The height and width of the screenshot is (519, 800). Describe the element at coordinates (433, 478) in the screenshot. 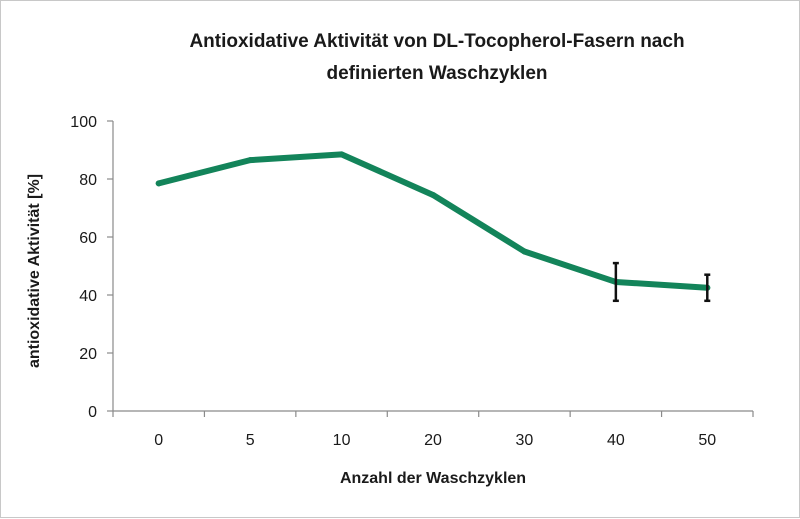

I see `x-axis-title: Anzahl der Waschzyklen` at that location.